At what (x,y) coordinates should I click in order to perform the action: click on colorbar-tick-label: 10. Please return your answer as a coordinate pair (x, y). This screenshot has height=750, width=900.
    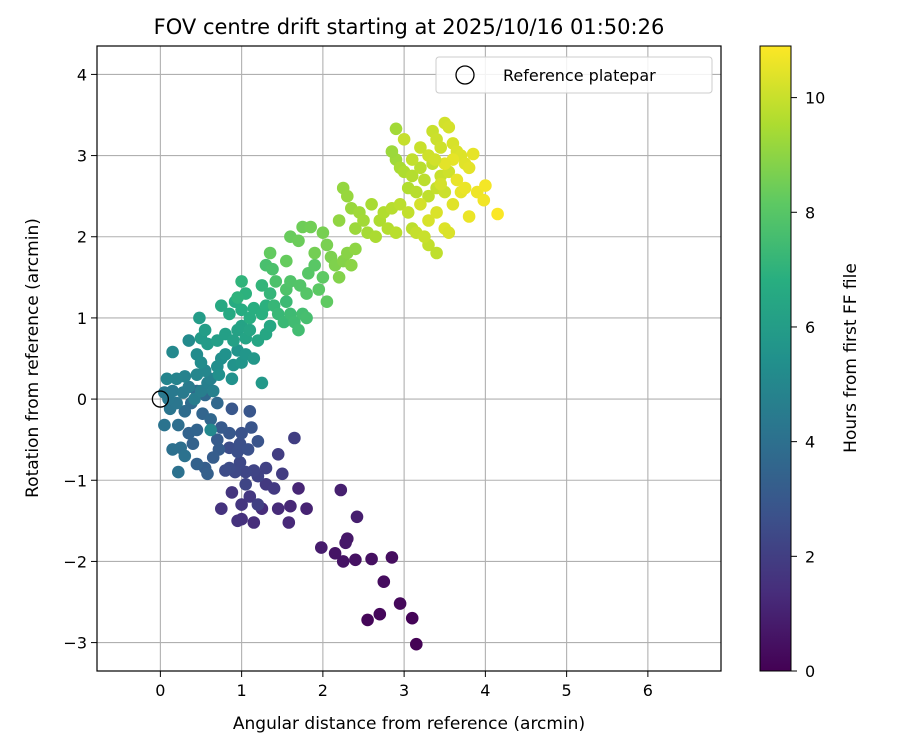
    Looking at the image, I should click on (815, 98).